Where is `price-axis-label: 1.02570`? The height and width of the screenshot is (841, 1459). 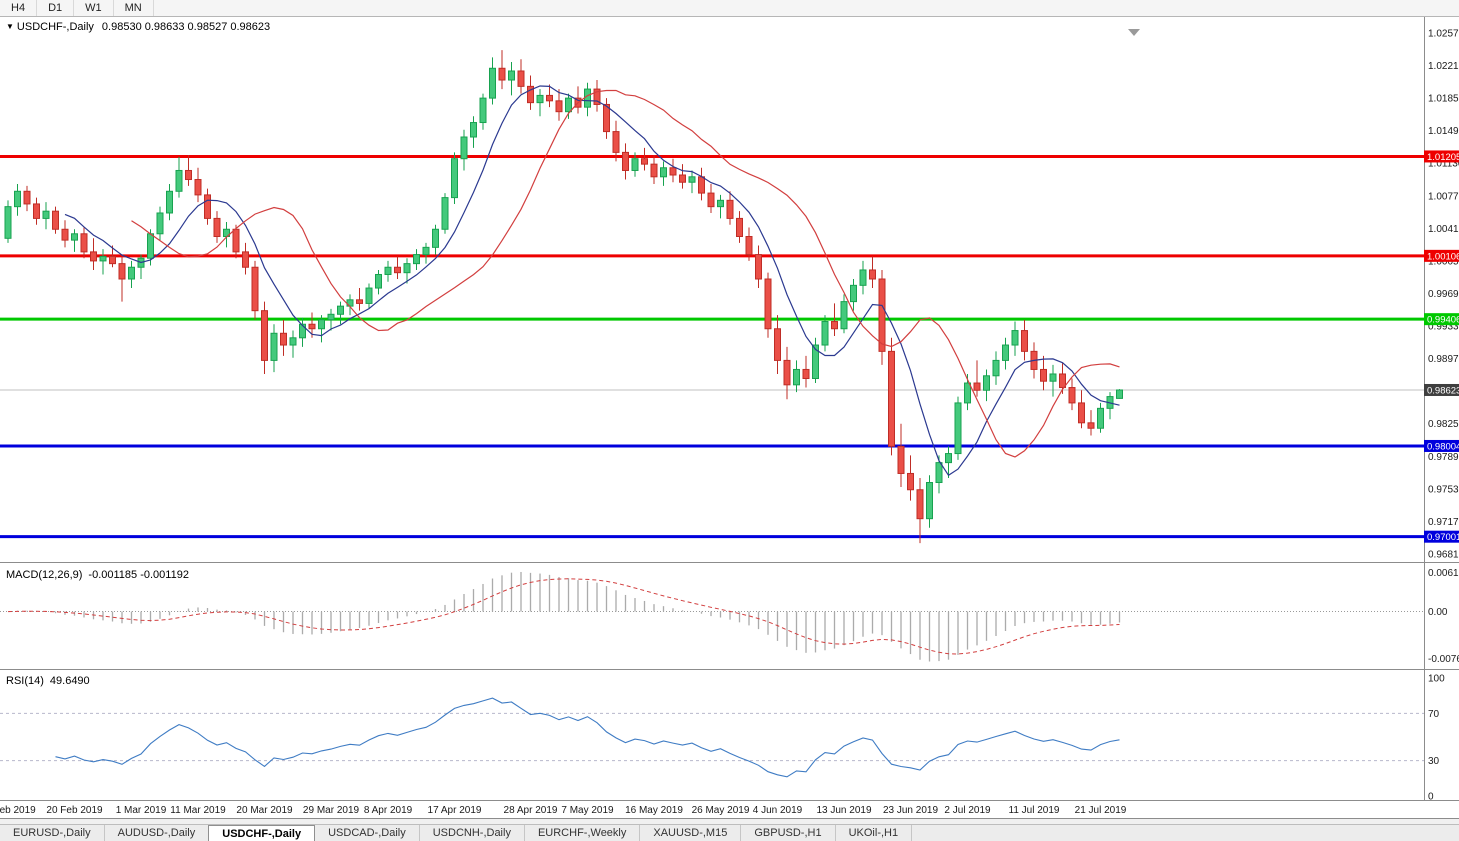 price-axis-label: 1.02570 is located at coordinates (1443, 34).